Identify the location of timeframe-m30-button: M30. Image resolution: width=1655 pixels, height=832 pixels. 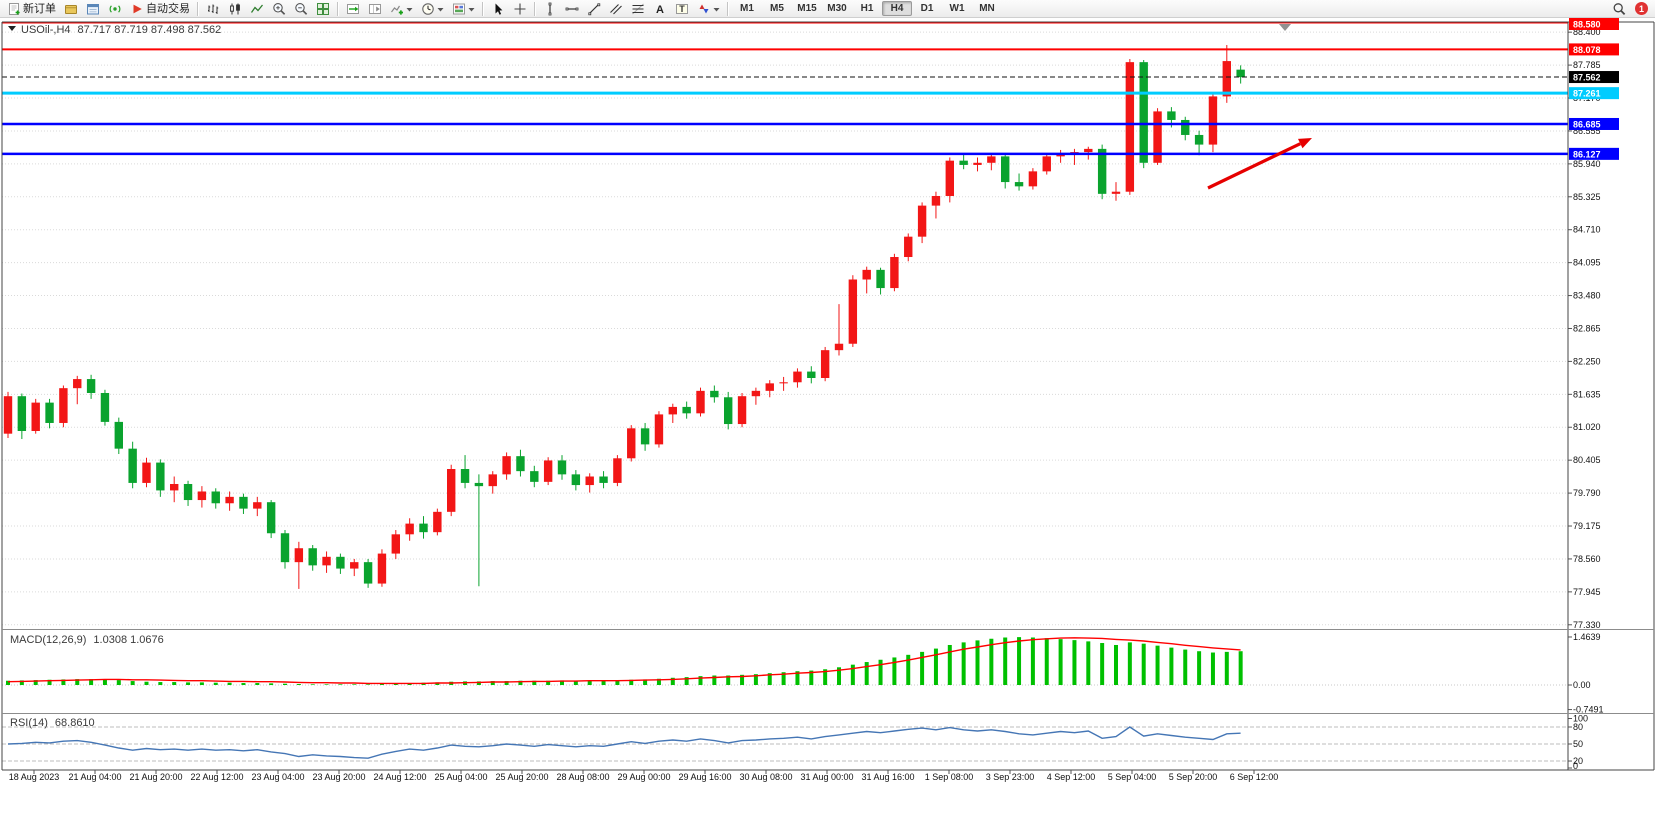
(837, 8).